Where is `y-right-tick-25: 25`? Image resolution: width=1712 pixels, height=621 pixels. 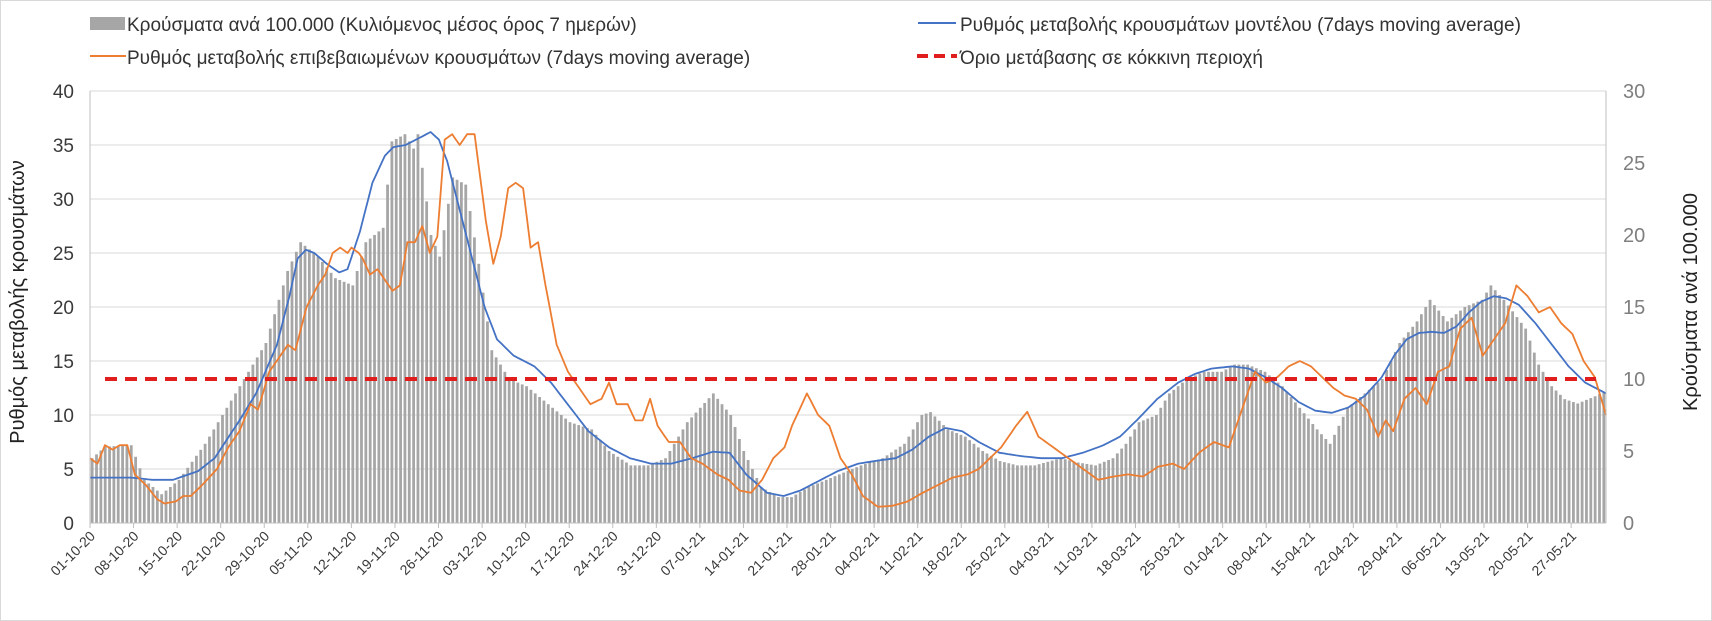 y-right-tick-25: 25 is located at coordinates (1634, 164).